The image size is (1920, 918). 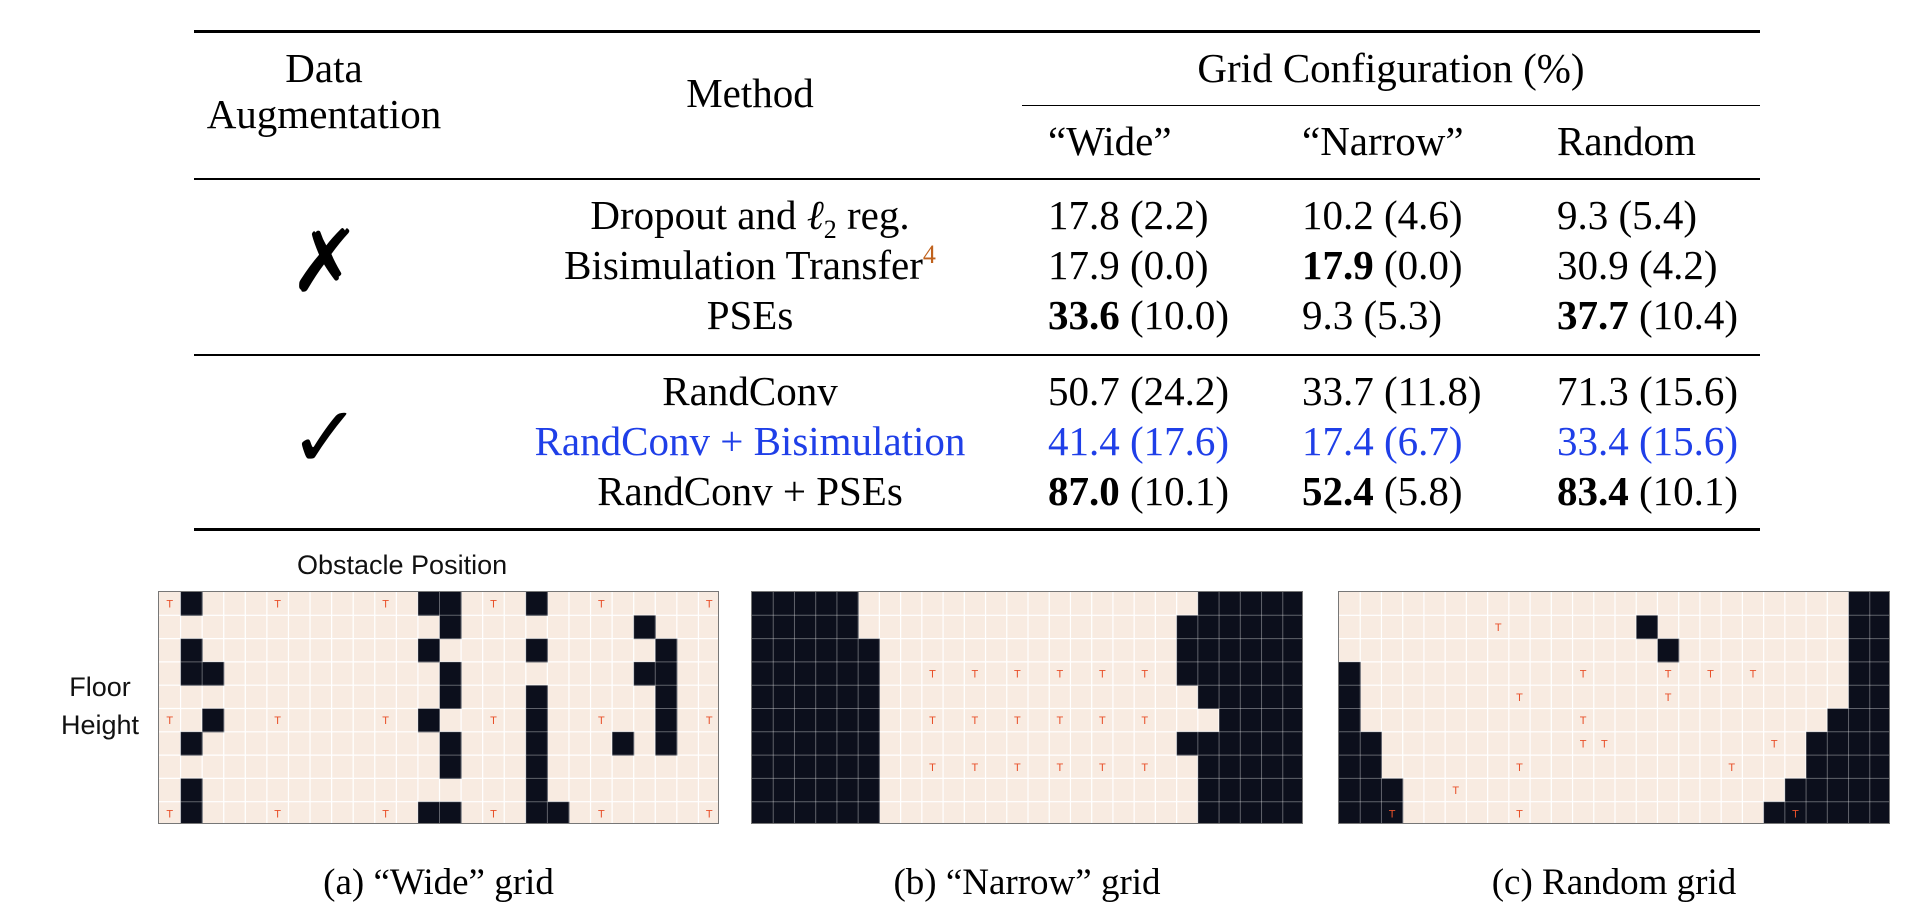 What do you see at coordinates (929, 254) in the screenshot?
I see `citation-link: 4` at bounding box center [929, 254].